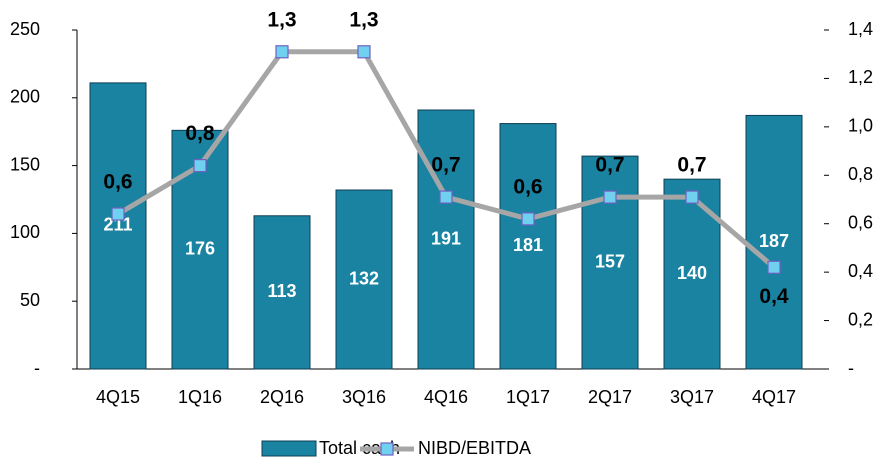 The width and height of the screenshot is (881, 462). I want to click on x-tick-label: 2Q16, so click(282, 397).